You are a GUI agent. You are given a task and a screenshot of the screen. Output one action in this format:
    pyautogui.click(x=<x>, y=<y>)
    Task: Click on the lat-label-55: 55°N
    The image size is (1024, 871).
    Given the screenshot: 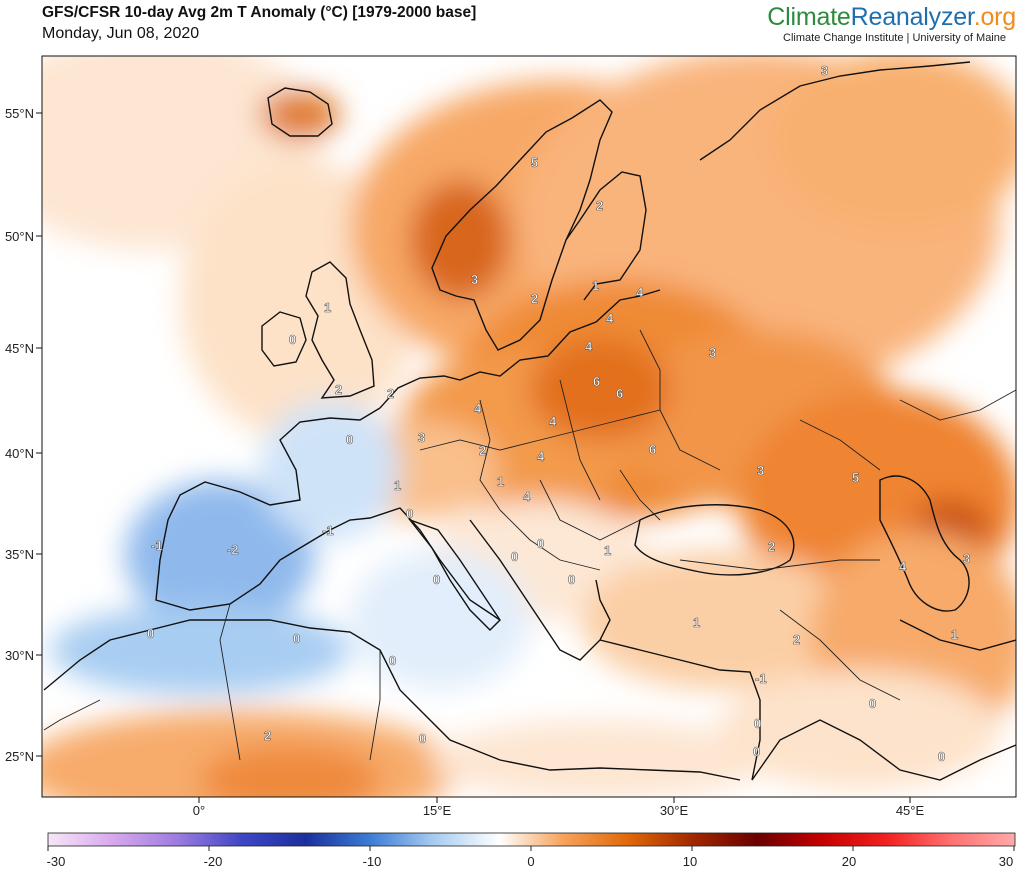 What is the action you would take?
    pyautogui.click(x=19, y=113)
    